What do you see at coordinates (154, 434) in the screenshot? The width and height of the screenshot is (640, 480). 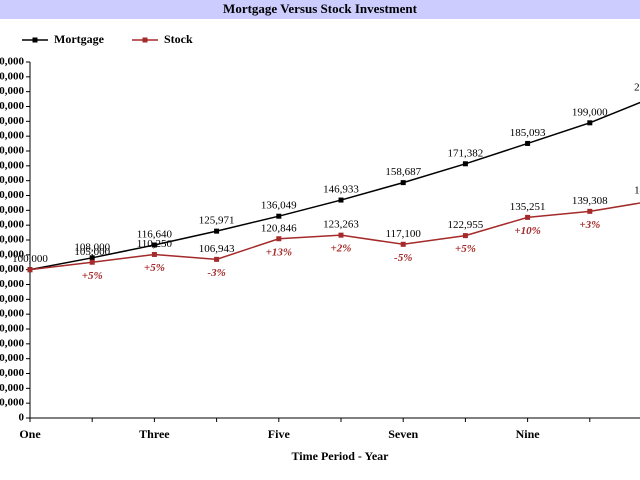 I see `x-tick-label: Three` at bounding box center [154, 434].